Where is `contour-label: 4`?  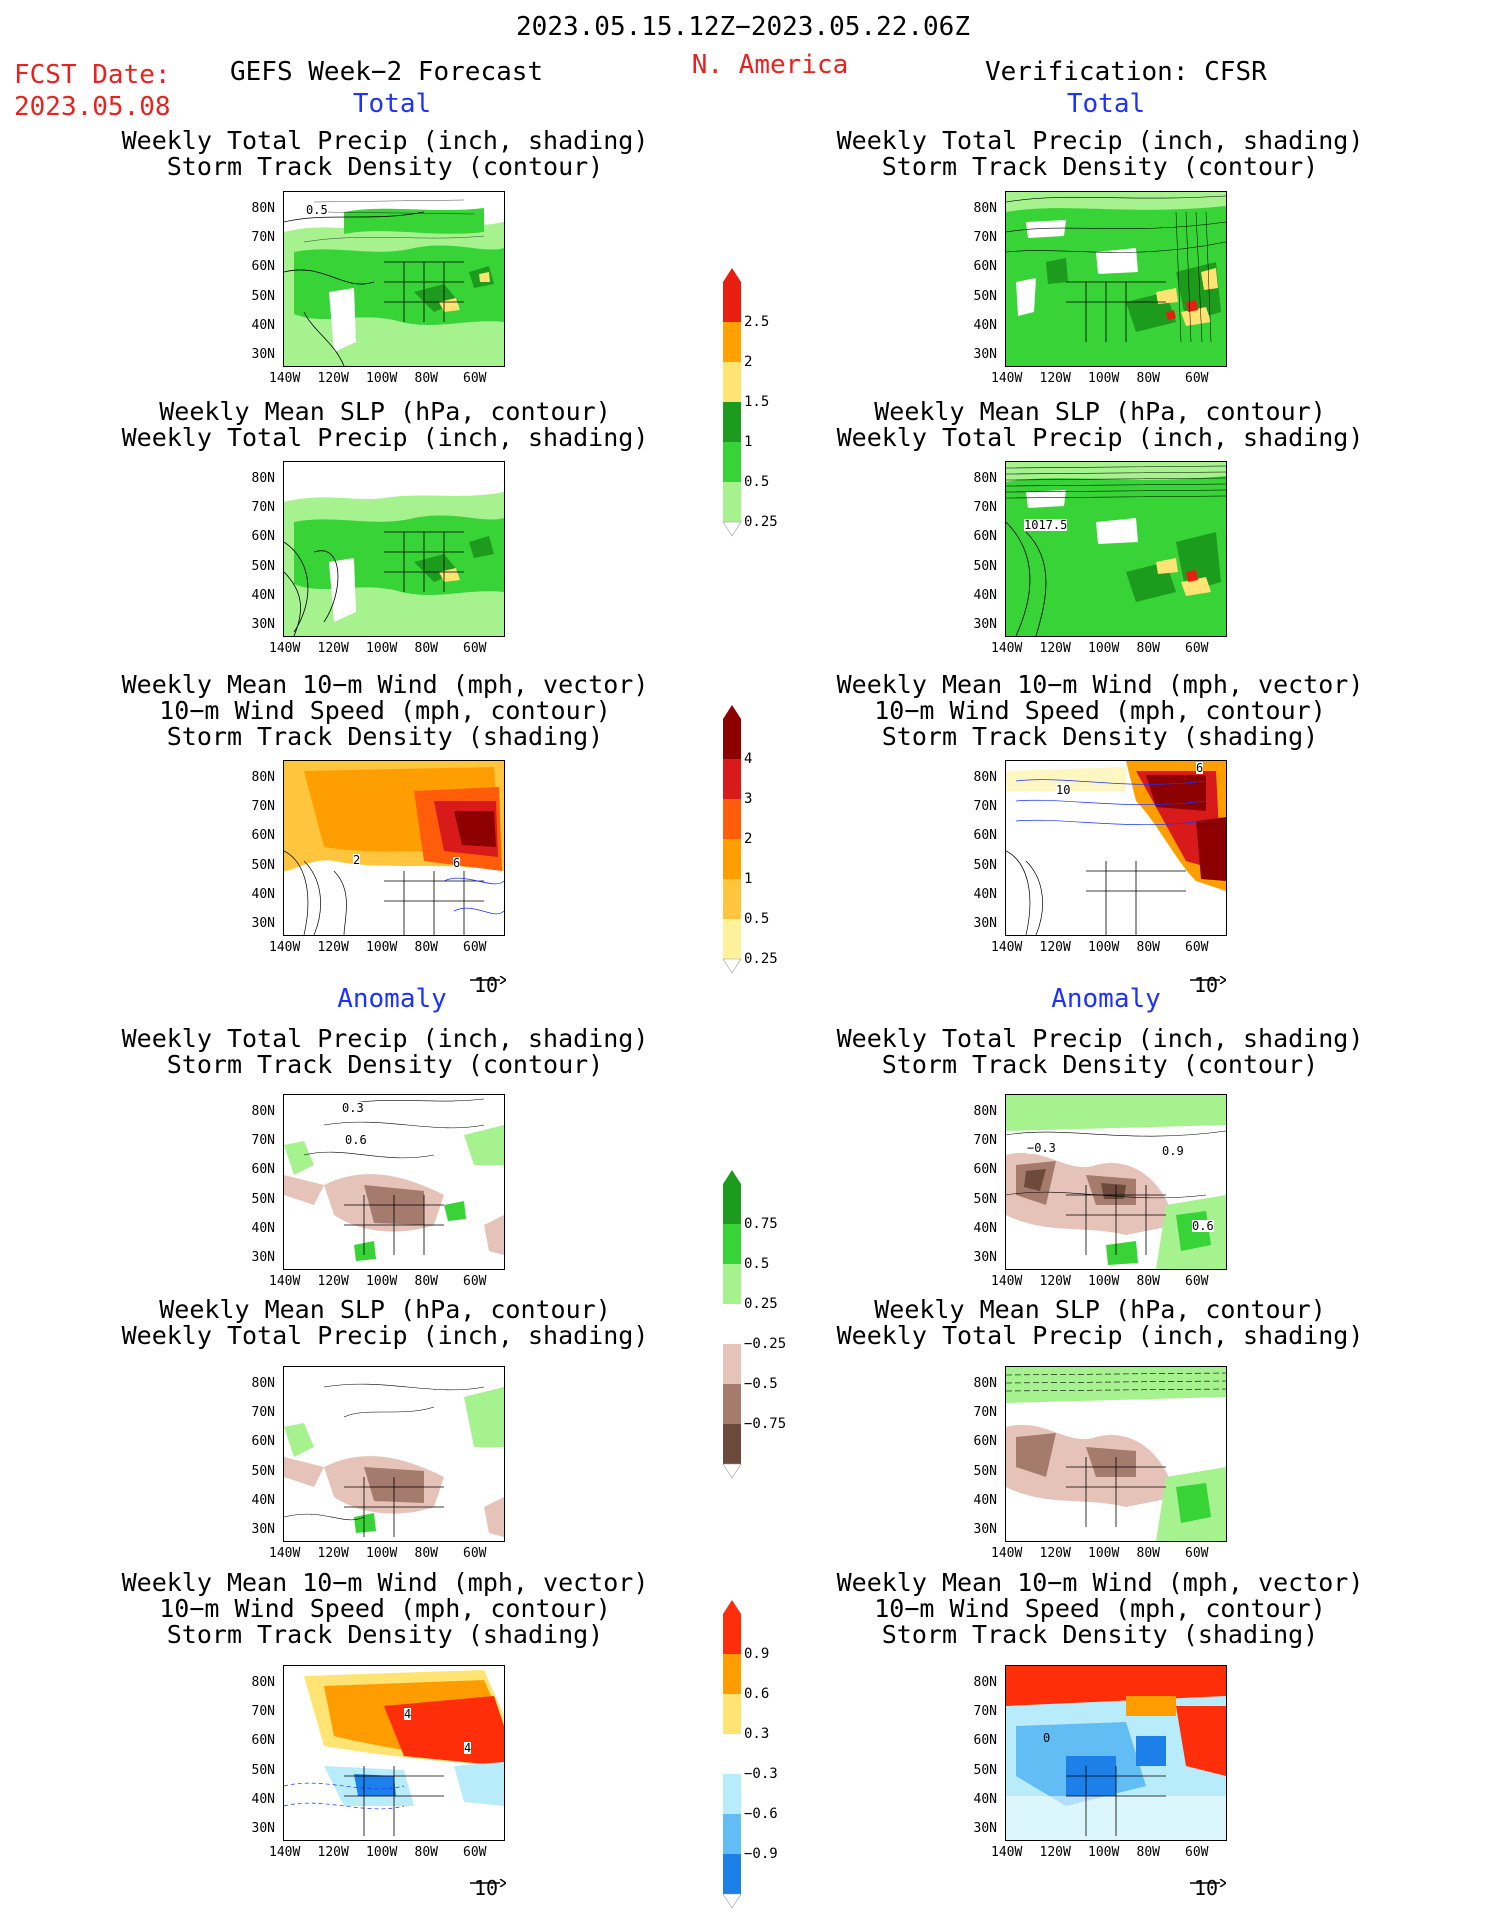
contour-label: 4 is located at coordinates (468, 1748).